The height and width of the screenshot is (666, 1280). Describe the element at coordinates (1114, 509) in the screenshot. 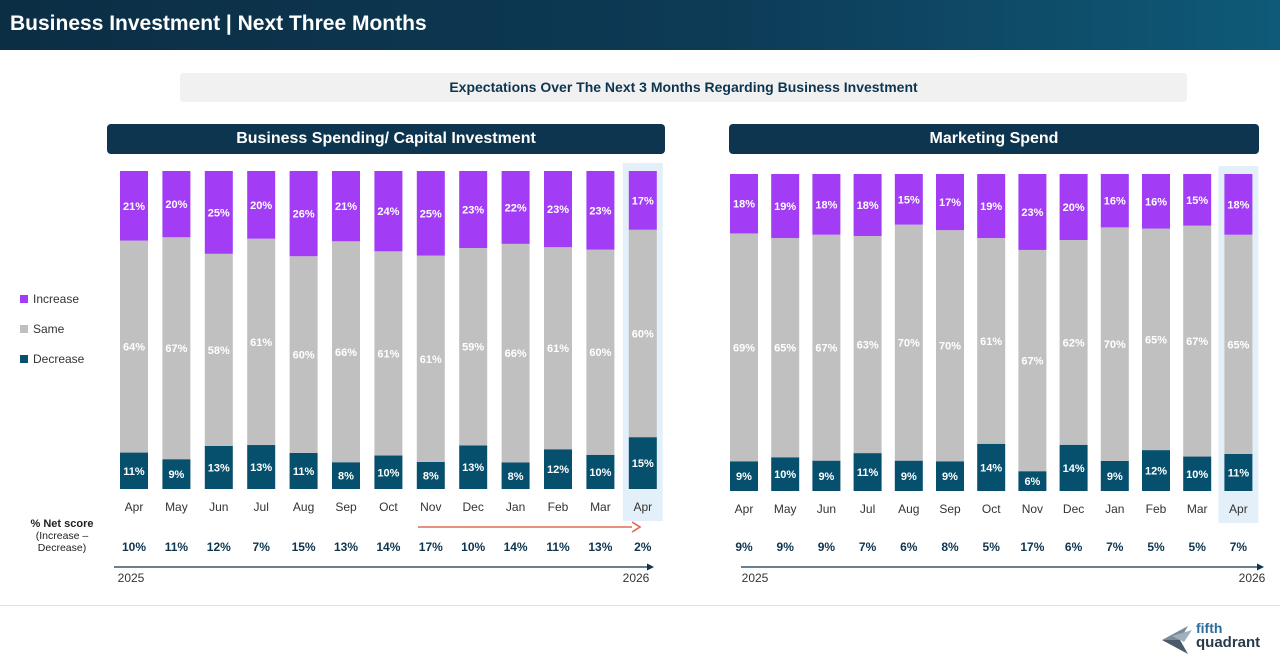

I see `tick-label-x: Jan` at that location.